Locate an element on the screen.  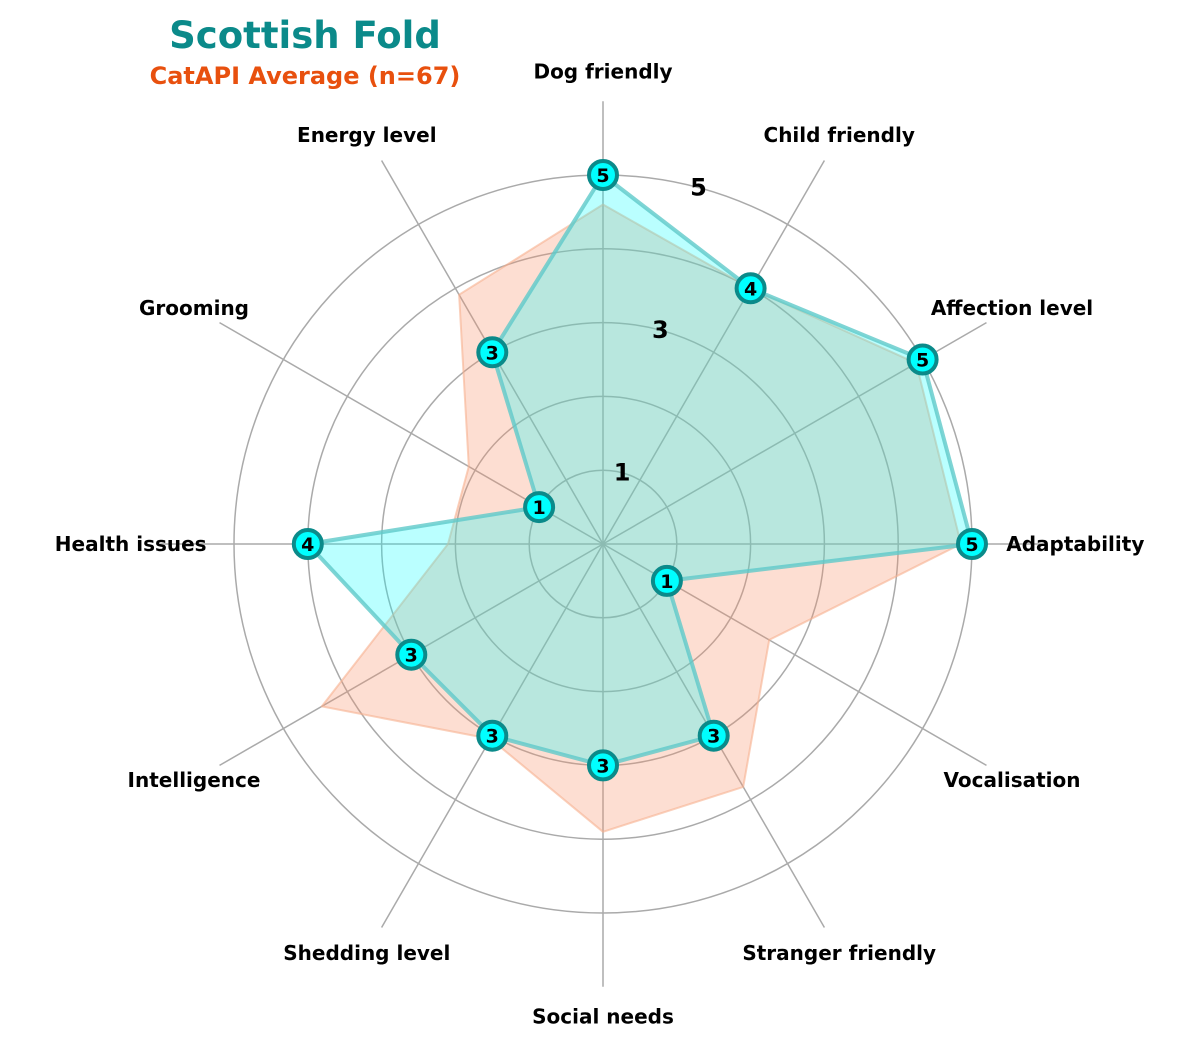
data-marker-adaptability is located at coordinates (972, 544).